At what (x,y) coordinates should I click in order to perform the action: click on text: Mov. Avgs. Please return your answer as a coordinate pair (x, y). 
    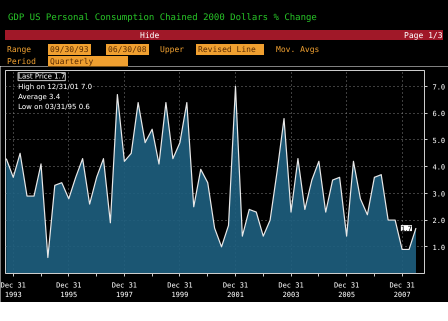
    Looking at the image, I should click on (298, 50).